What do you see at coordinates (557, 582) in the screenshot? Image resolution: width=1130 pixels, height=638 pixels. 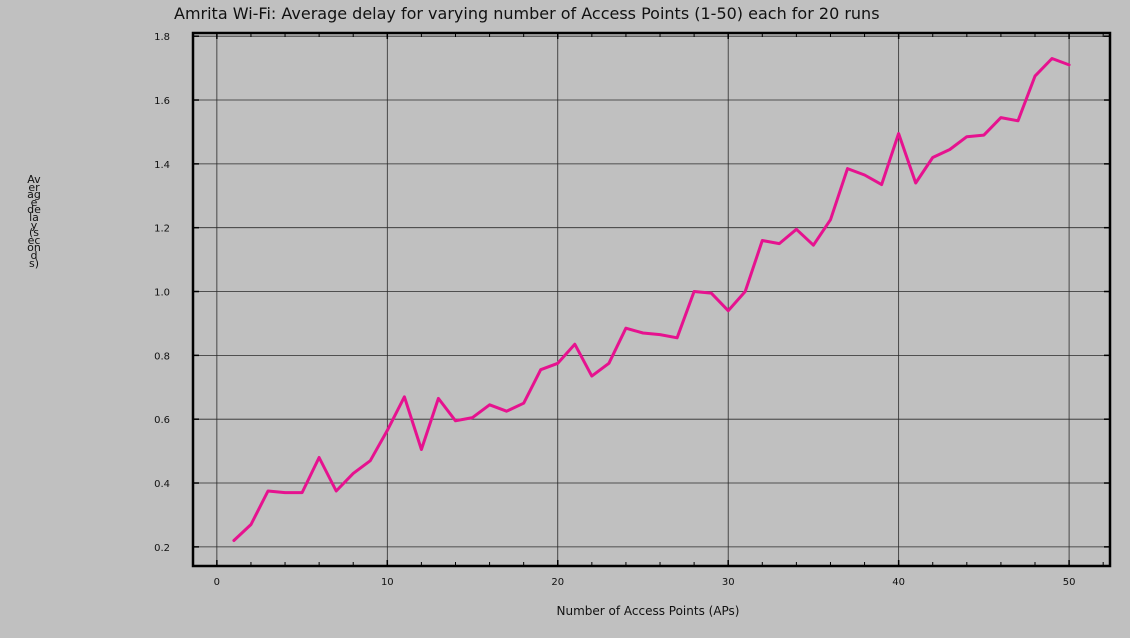 I see `x-tick-label: 20` at bounding box center [557, 582].